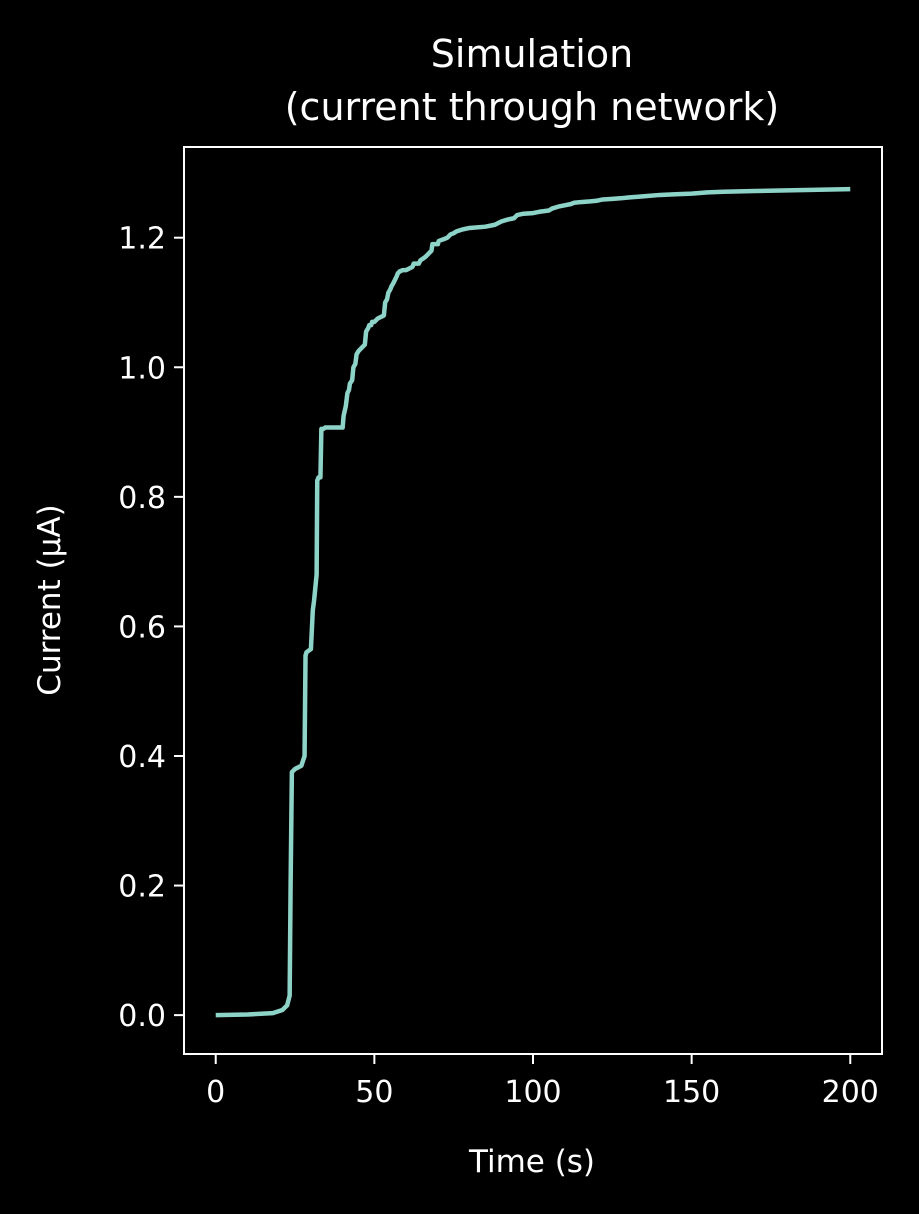 The image size is (919, 1214). I want to click on y-tick-label: 0.8, so click(142, 498).